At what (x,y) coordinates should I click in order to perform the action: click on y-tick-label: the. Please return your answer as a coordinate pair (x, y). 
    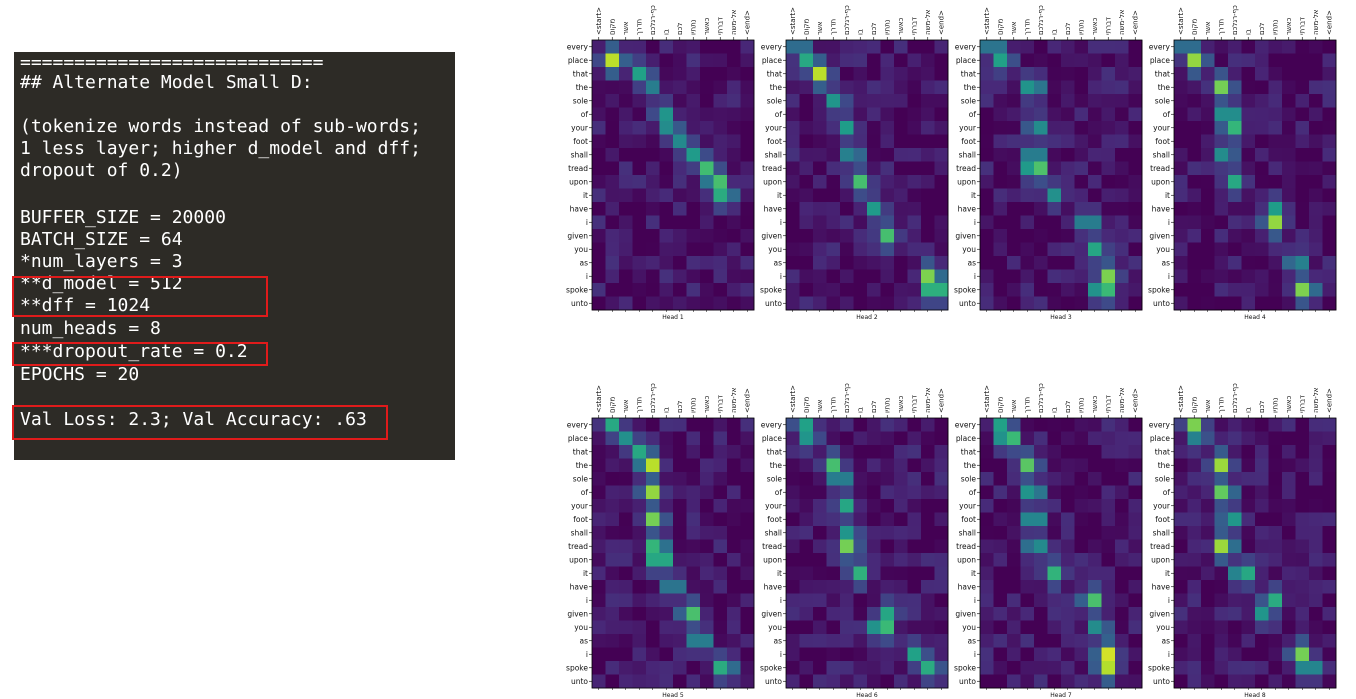
    Looking at the image, I should click on (582, 87).